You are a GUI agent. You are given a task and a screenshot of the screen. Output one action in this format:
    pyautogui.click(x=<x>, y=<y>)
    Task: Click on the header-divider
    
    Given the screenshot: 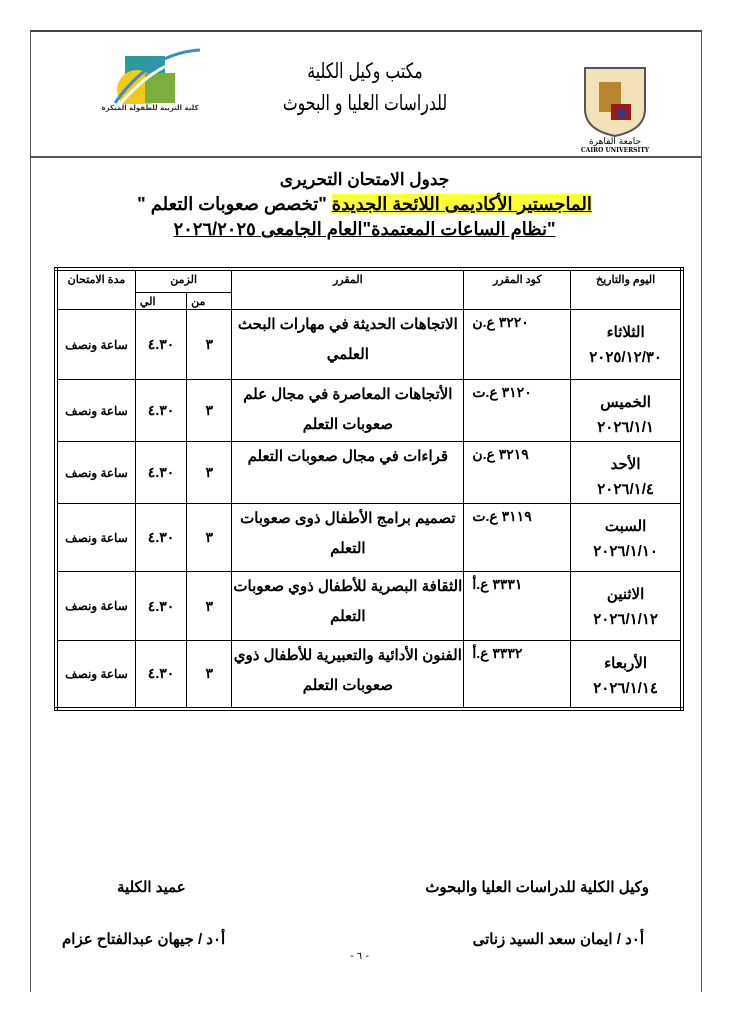 What is the action you would take?
    pyautogui.click(x=365, y=157)
    